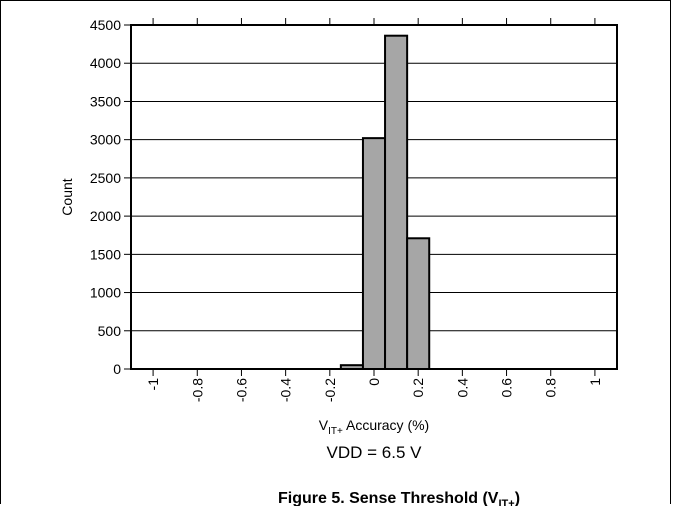 The width and height of the screenshot is (673, 506). Describe the element at coordinates (286, 390) in the screenshot. I see `x-tick-label: -0.4` at that location.